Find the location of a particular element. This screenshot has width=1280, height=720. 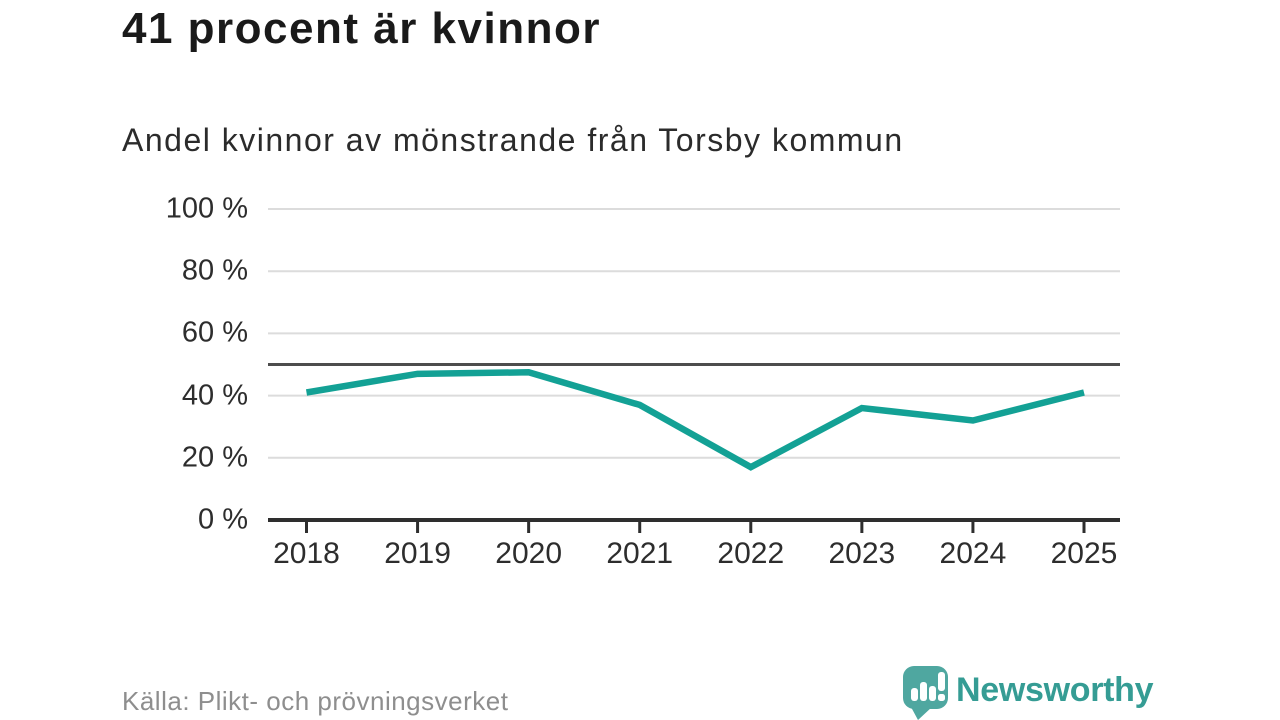

newsworthy-logo-icon is located at coordinates (925, 693).